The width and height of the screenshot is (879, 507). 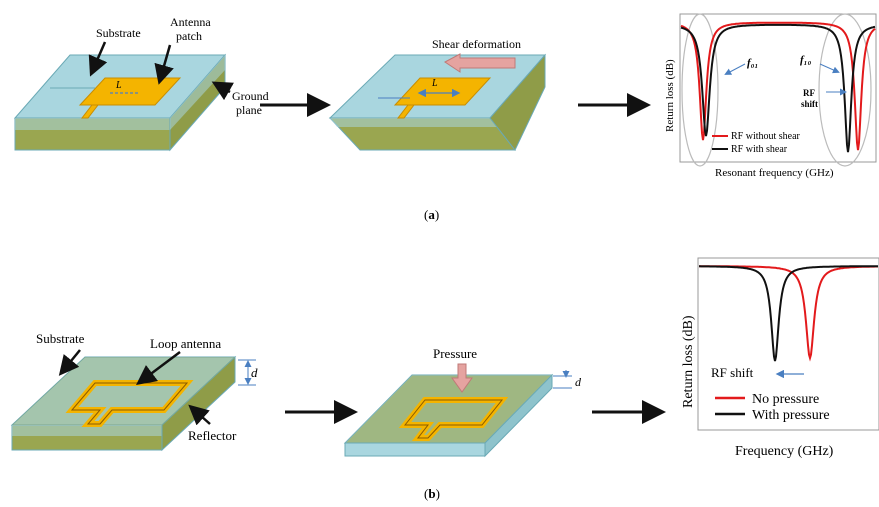 What do you see at coordinates (791, 415) in the screenshot?
I see `legend-b-black: With pressure` at bounding box center [791, 415].